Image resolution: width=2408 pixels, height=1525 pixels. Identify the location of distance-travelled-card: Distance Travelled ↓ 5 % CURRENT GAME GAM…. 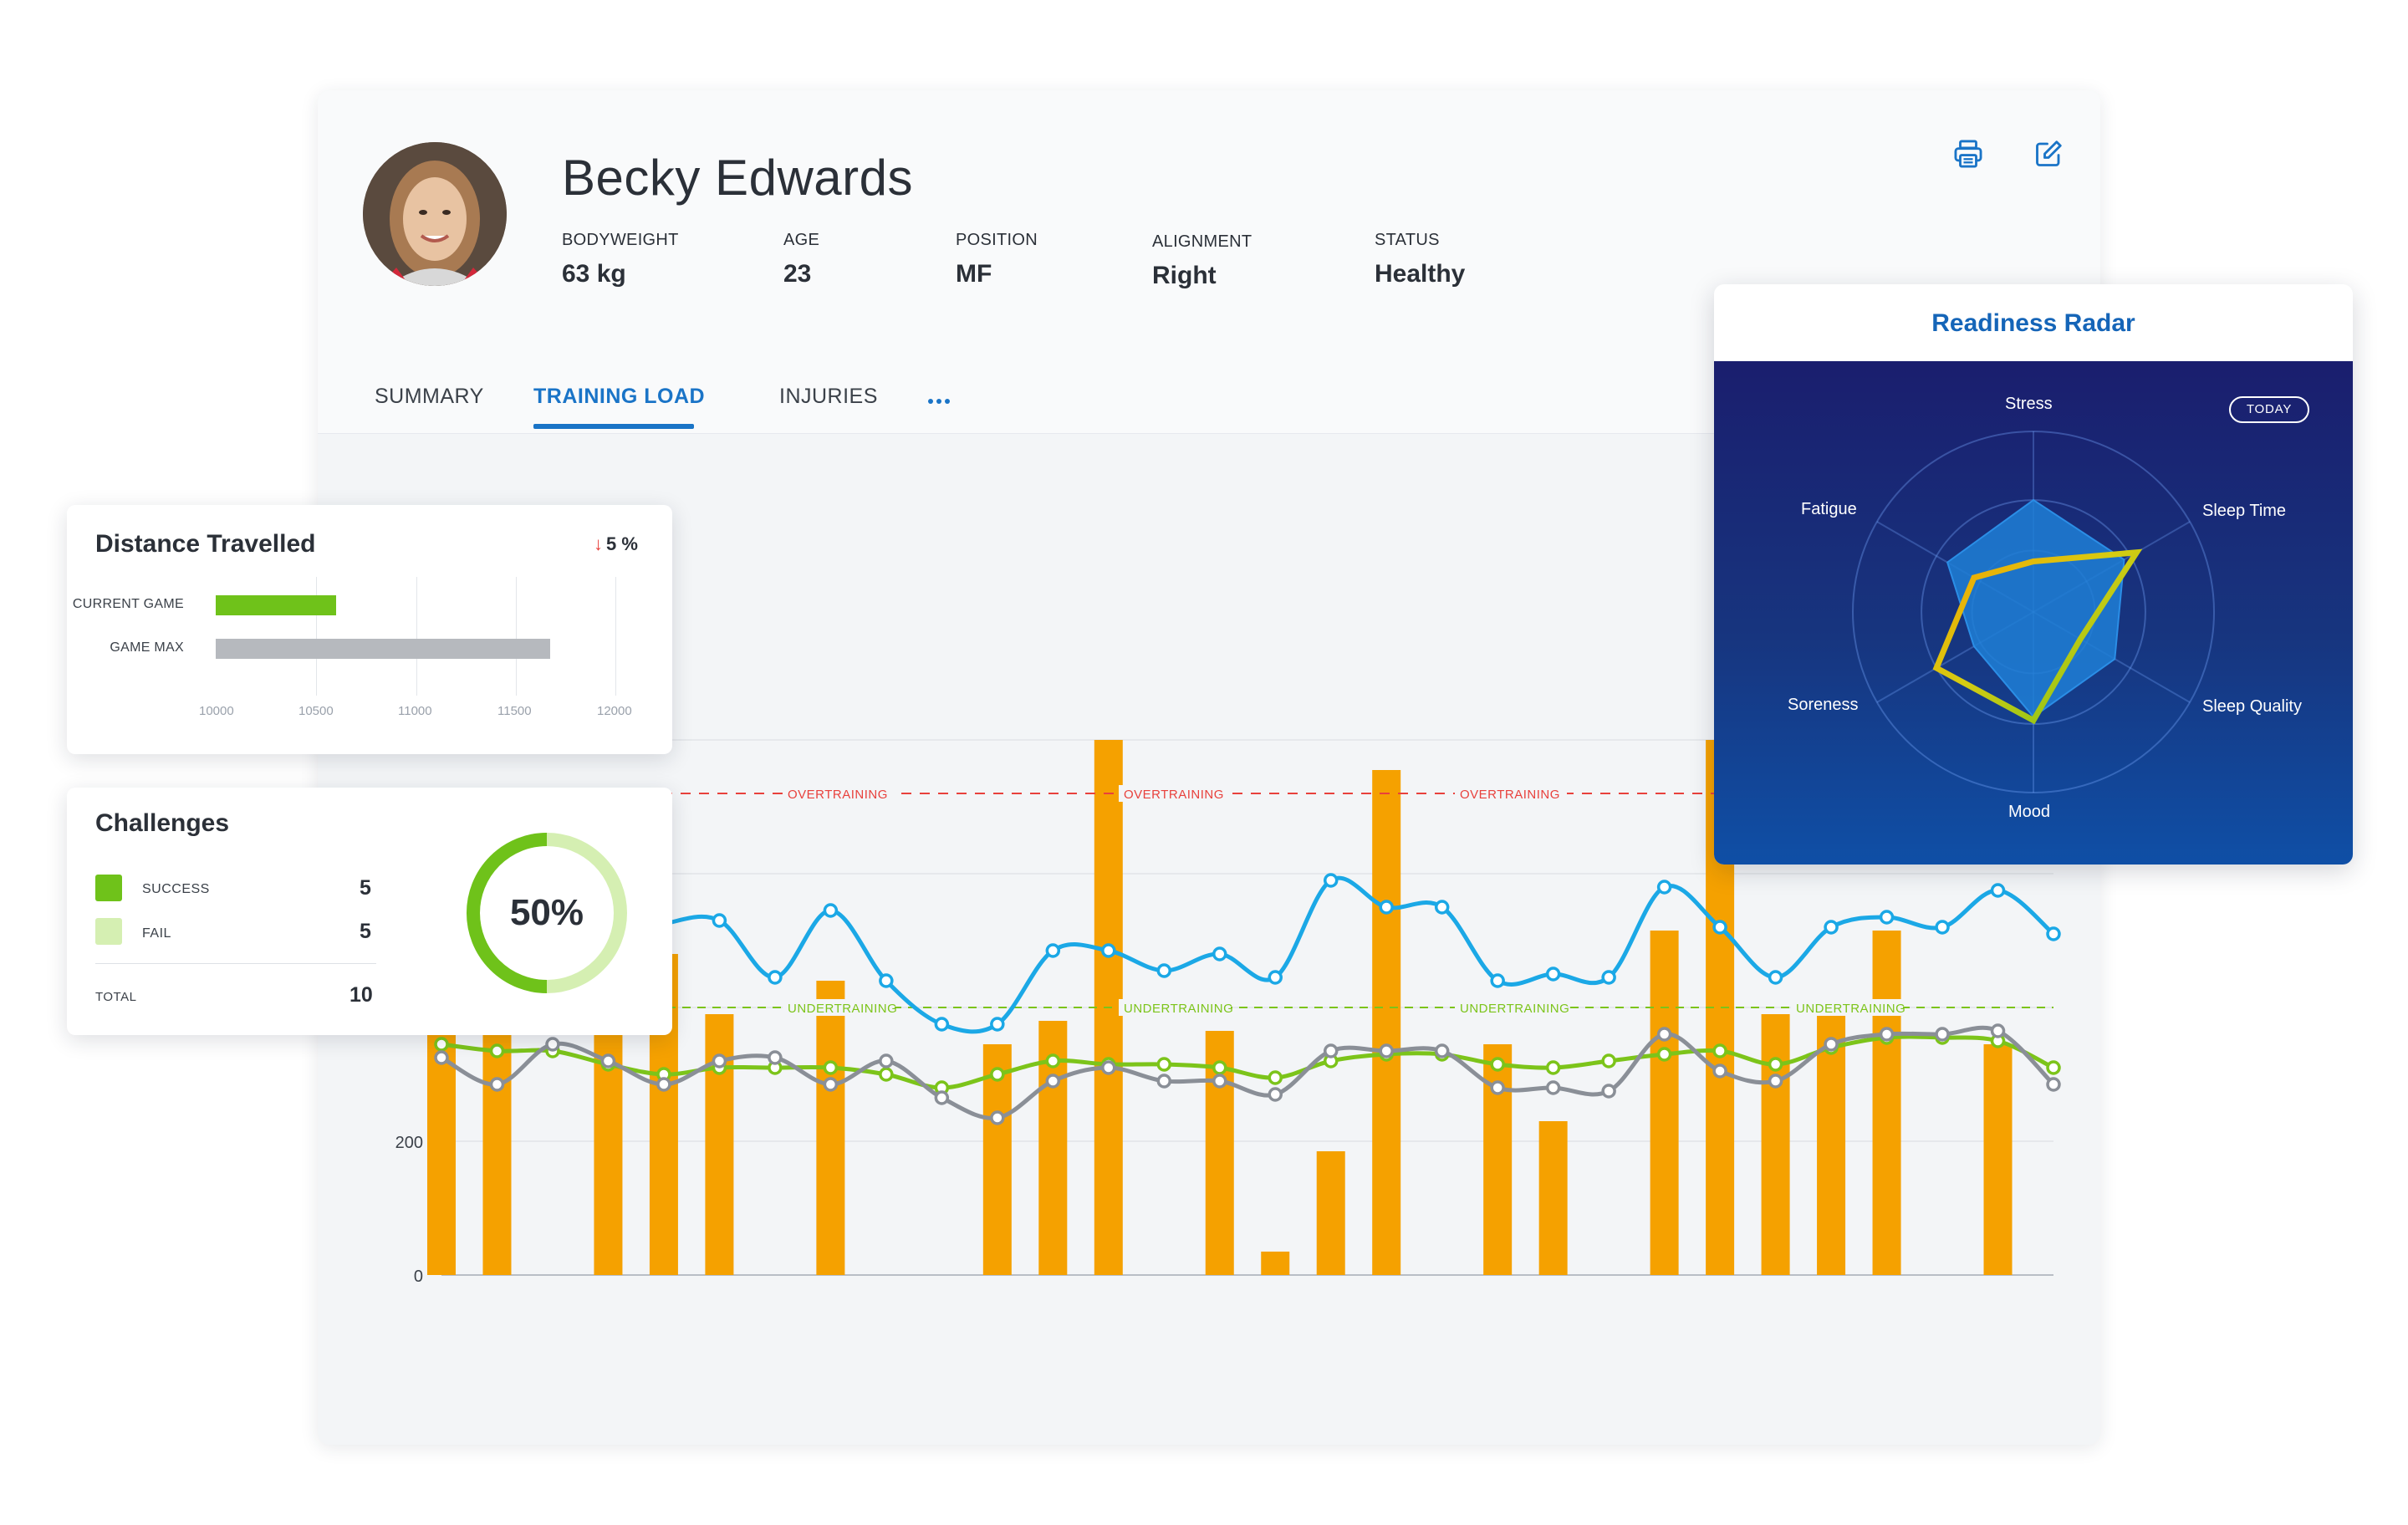
(369, 629).